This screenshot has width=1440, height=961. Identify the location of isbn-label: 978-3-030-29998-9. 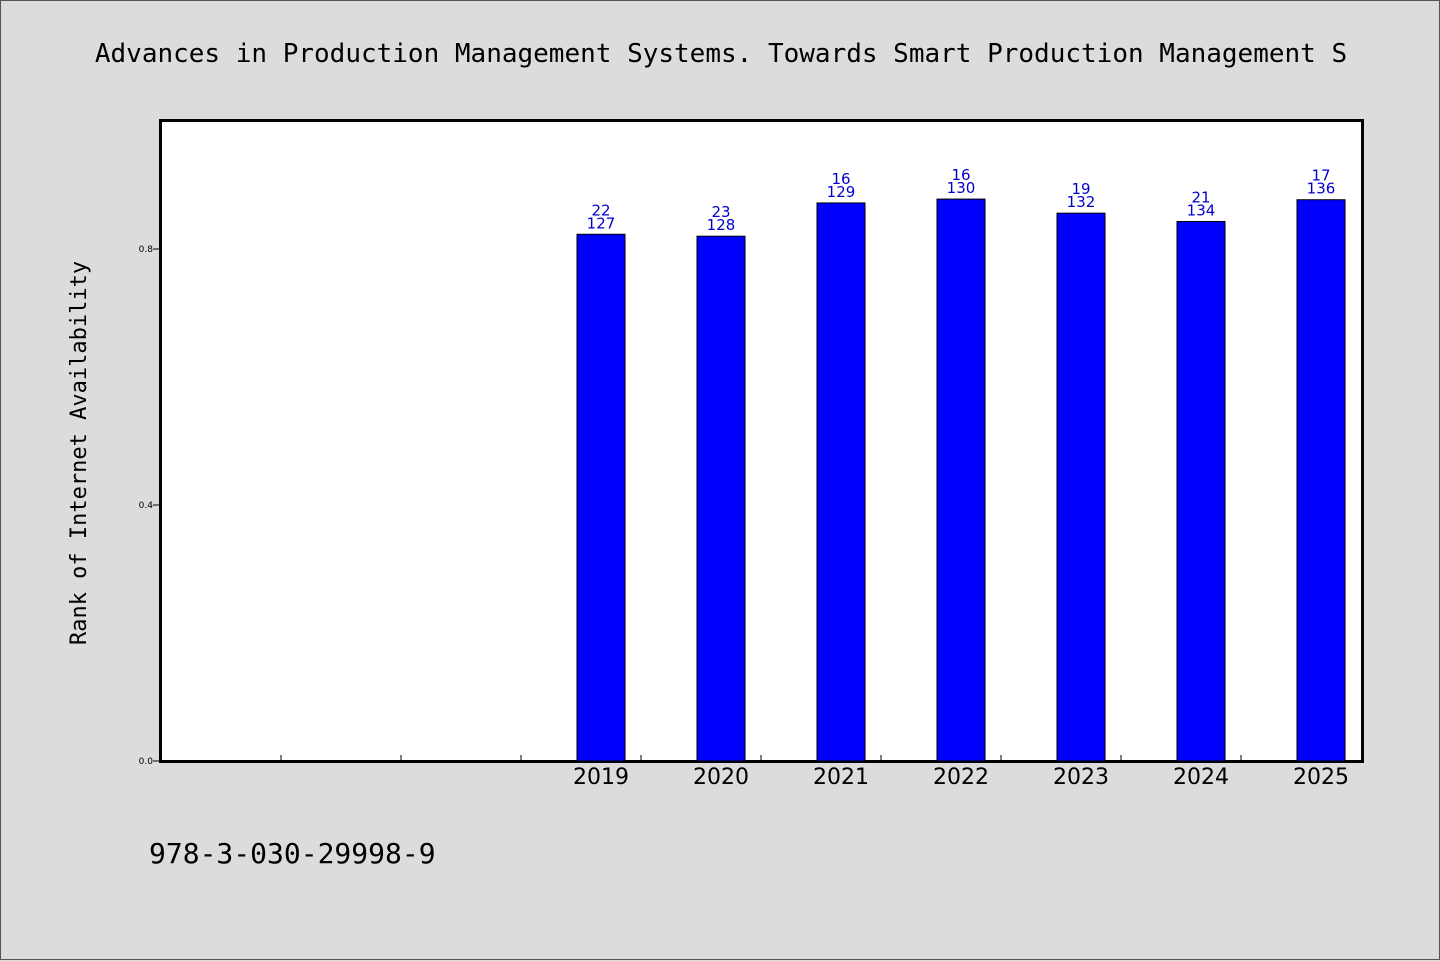
(292, 853).